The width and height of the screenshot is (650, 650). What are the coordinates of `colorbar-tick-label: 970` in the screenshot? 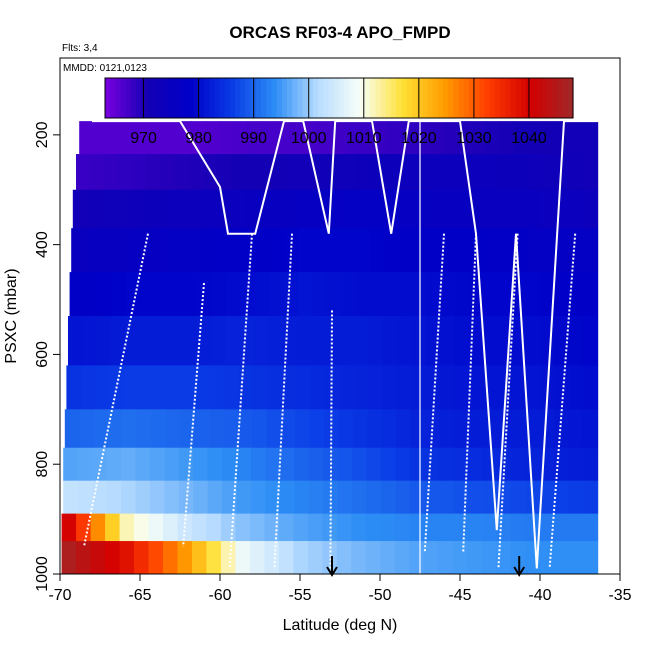 It's located at (143, 138).